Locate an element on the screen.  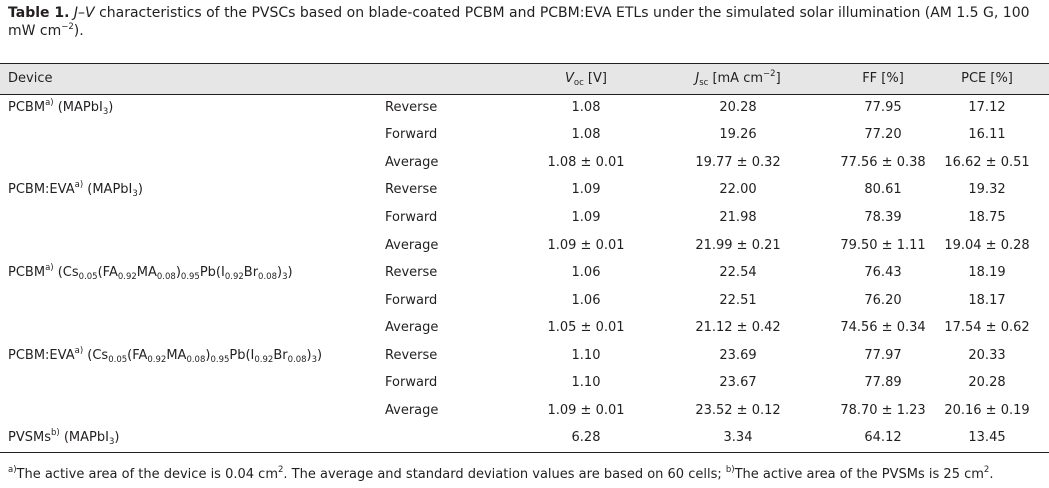
row-1-jsc: 19.26 is located at coordinates (738, 134).